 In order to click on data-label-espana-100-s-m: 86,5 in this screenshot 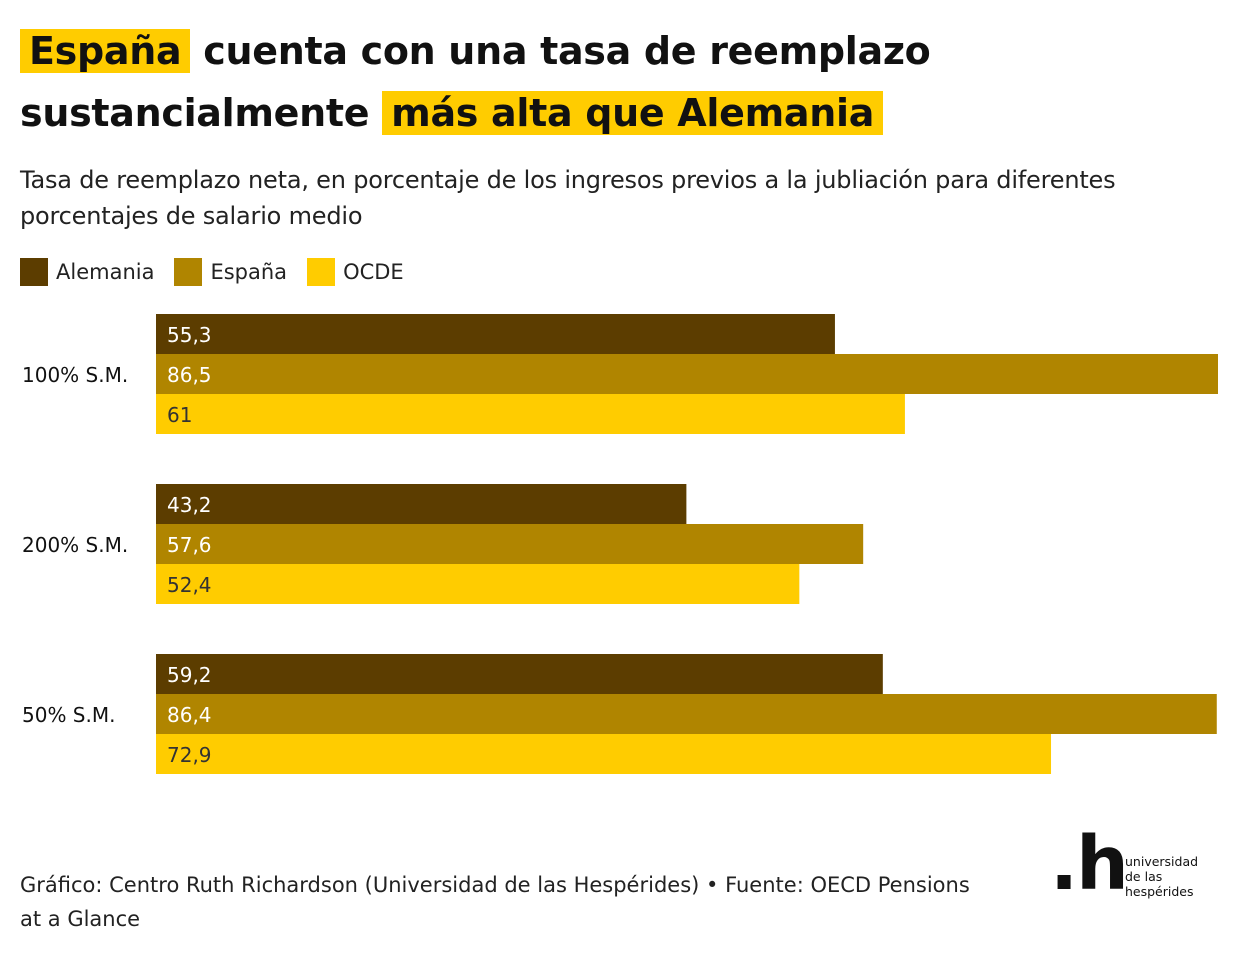, I will do `click(189, 375)`.